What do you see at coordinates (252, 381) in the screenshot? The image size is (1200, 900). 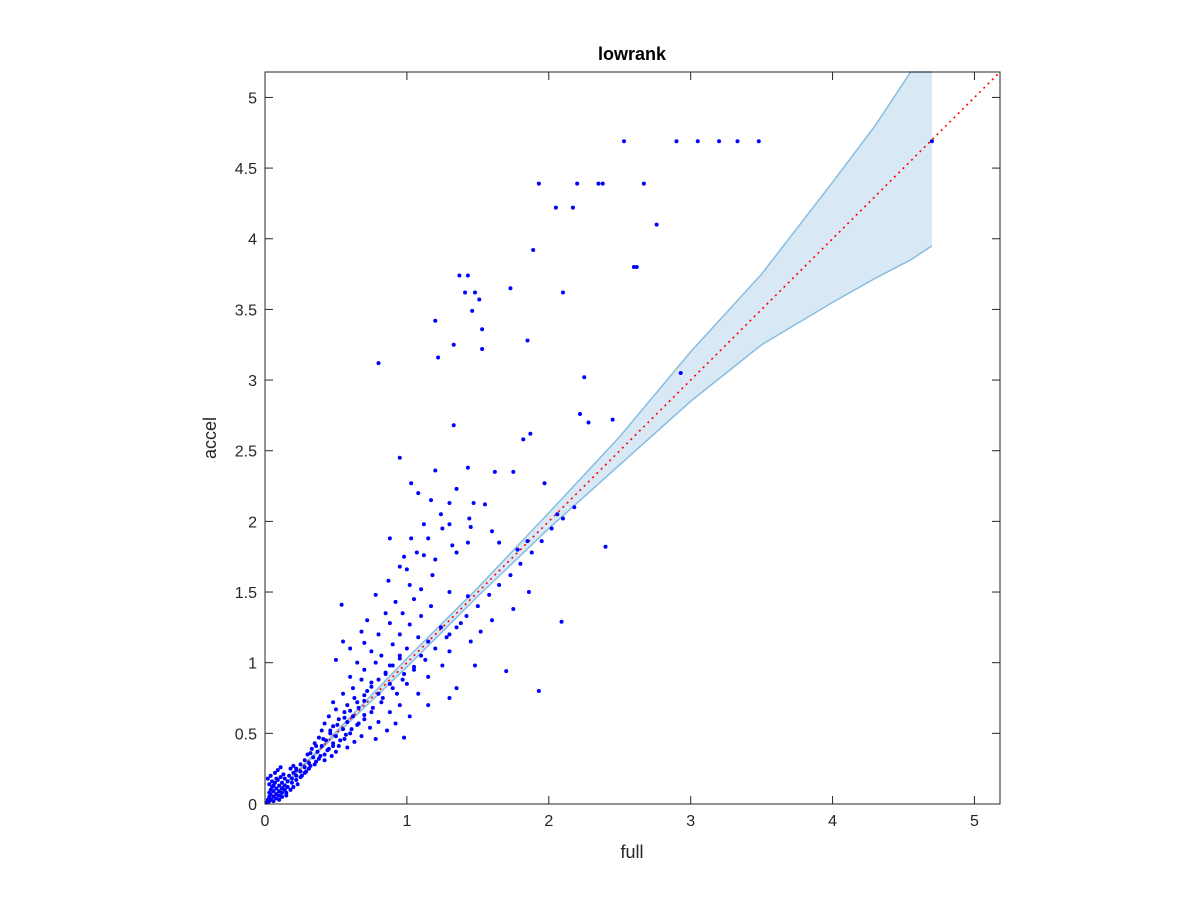 I see `y-tick-label: 3` at bounding box center [252, 381].